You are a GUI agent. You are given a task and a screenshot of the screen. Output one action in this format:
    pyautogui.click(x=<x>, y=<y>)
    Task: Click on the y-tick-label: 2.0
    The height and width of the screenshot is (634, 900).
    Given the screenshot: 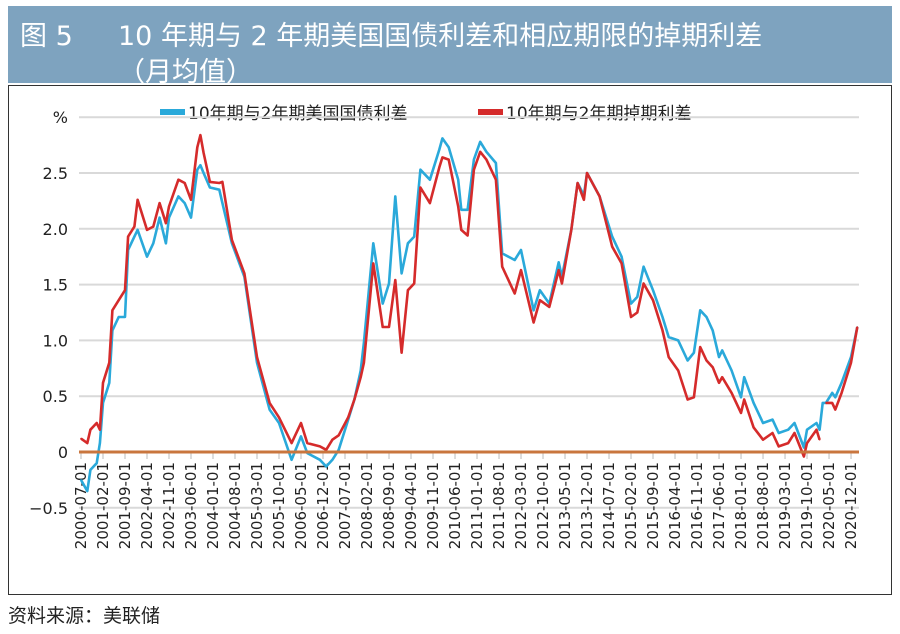 What is the action you would take?
    pyautogui.click(x=55, y=229)
    